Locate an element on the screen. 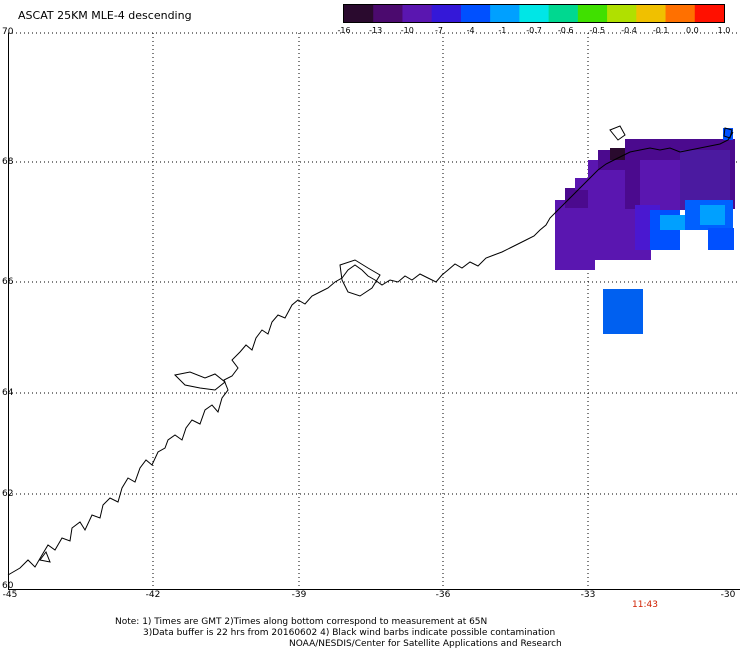  color-scale-tick-label: -4 is located at coordinates (470, 30).